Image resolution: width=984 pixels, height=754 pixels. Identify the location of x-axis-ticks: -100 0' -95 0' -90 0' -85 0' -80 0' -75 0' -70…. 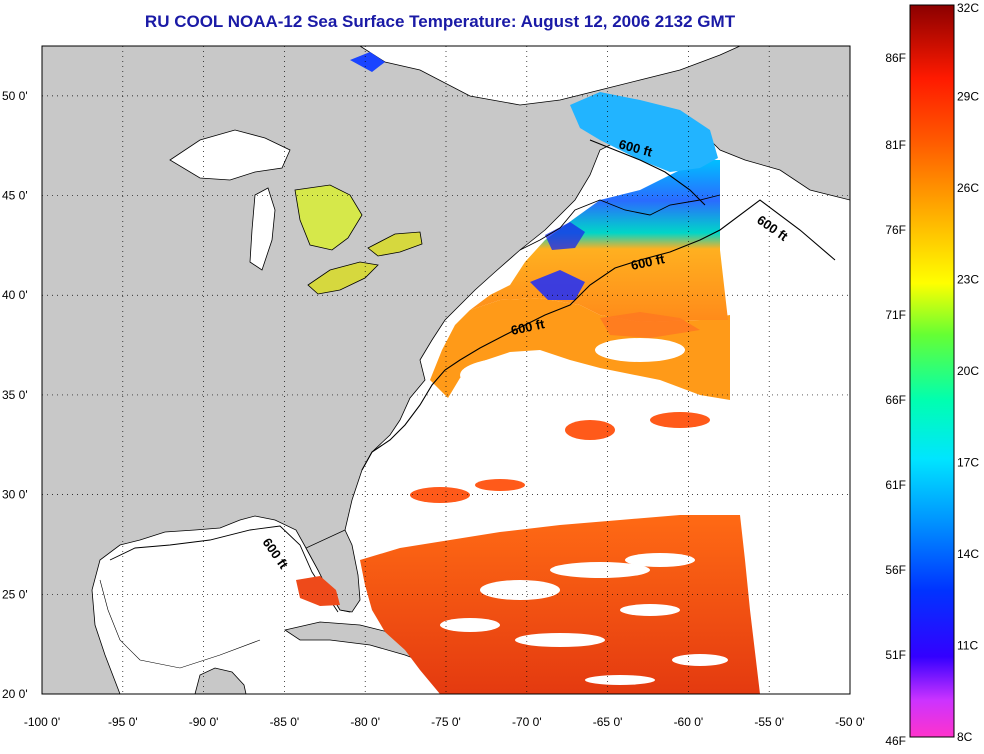
(444, 722).